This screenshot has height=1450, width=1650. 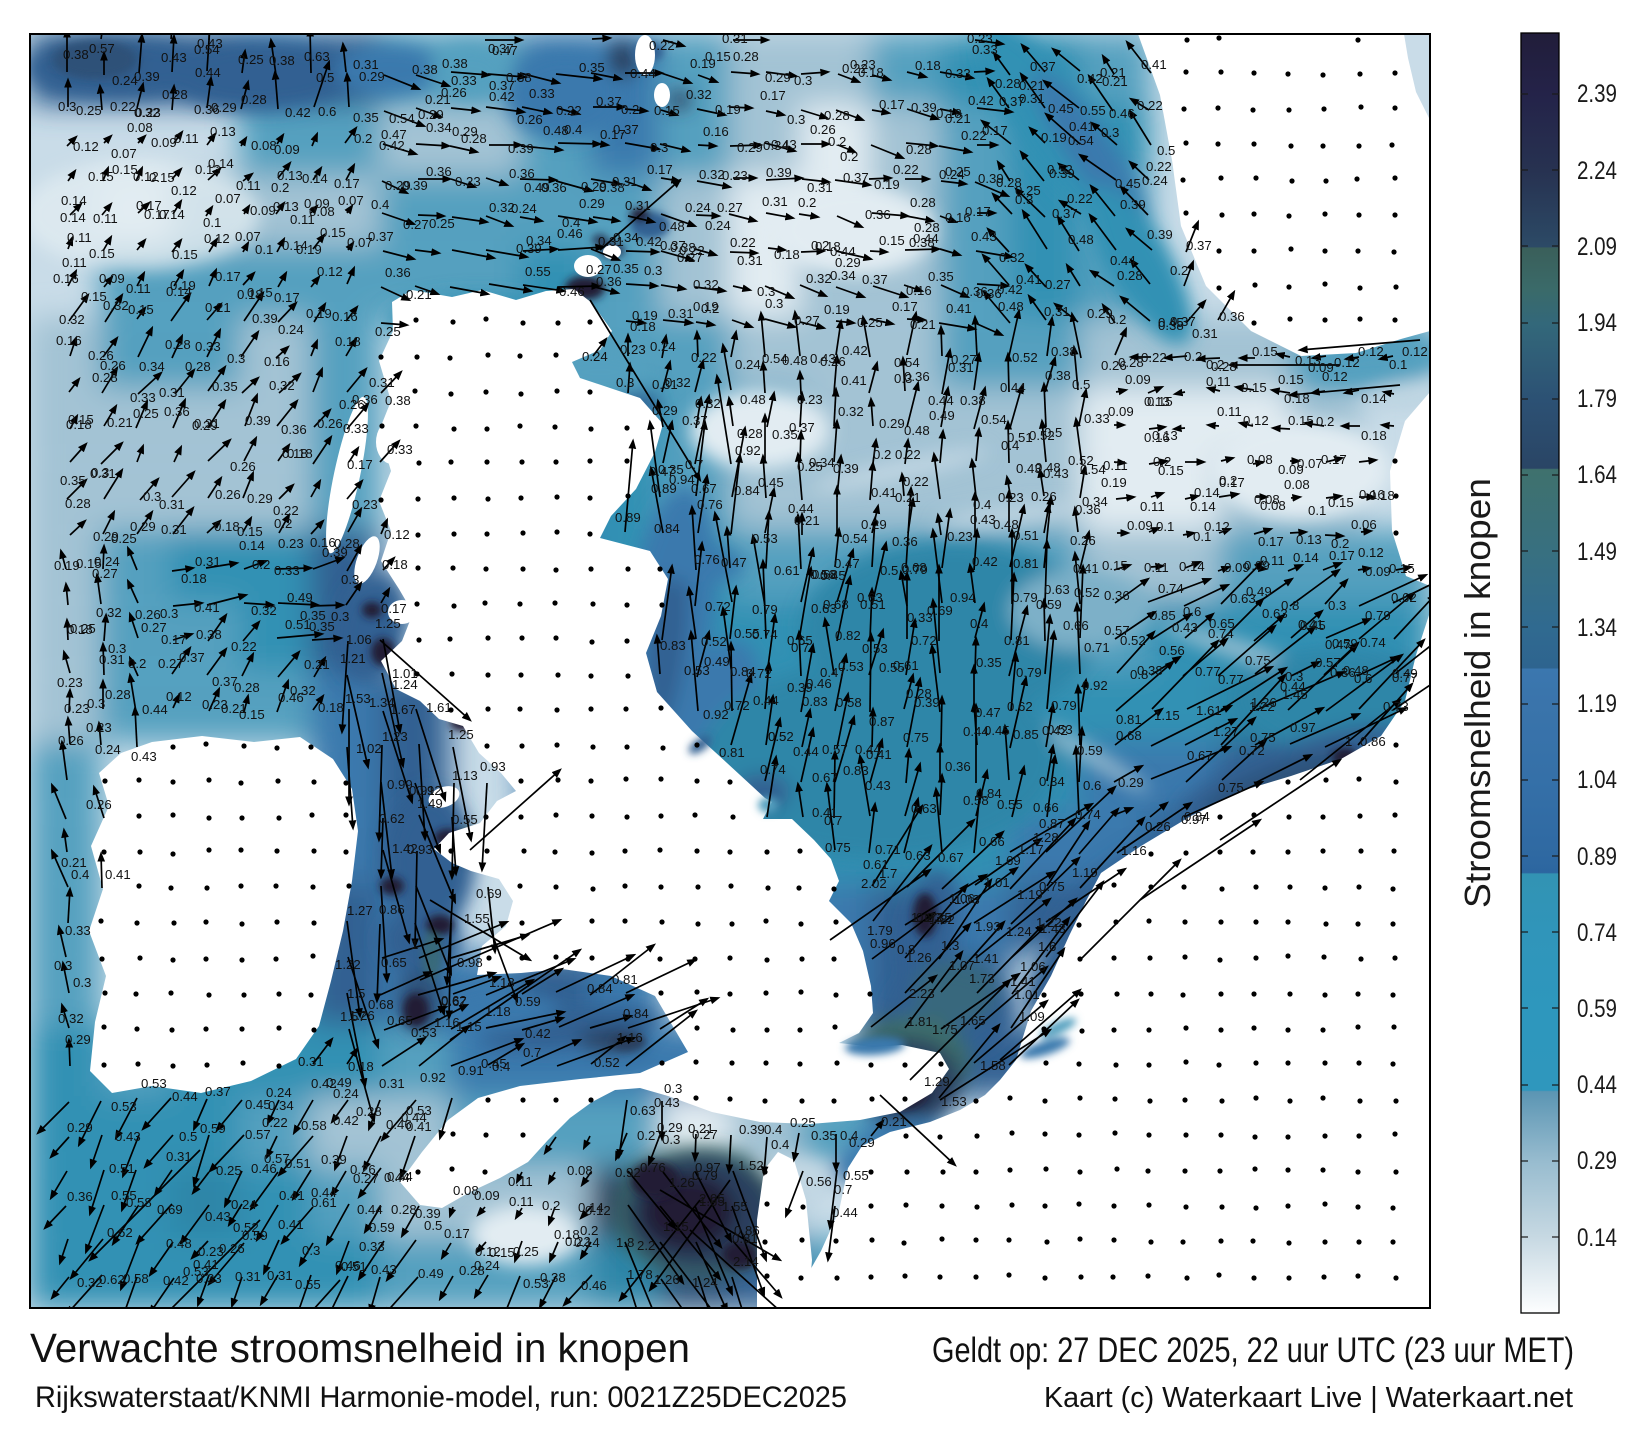 I want to click on svg-text: 1.3, so click(x=950, y=945).